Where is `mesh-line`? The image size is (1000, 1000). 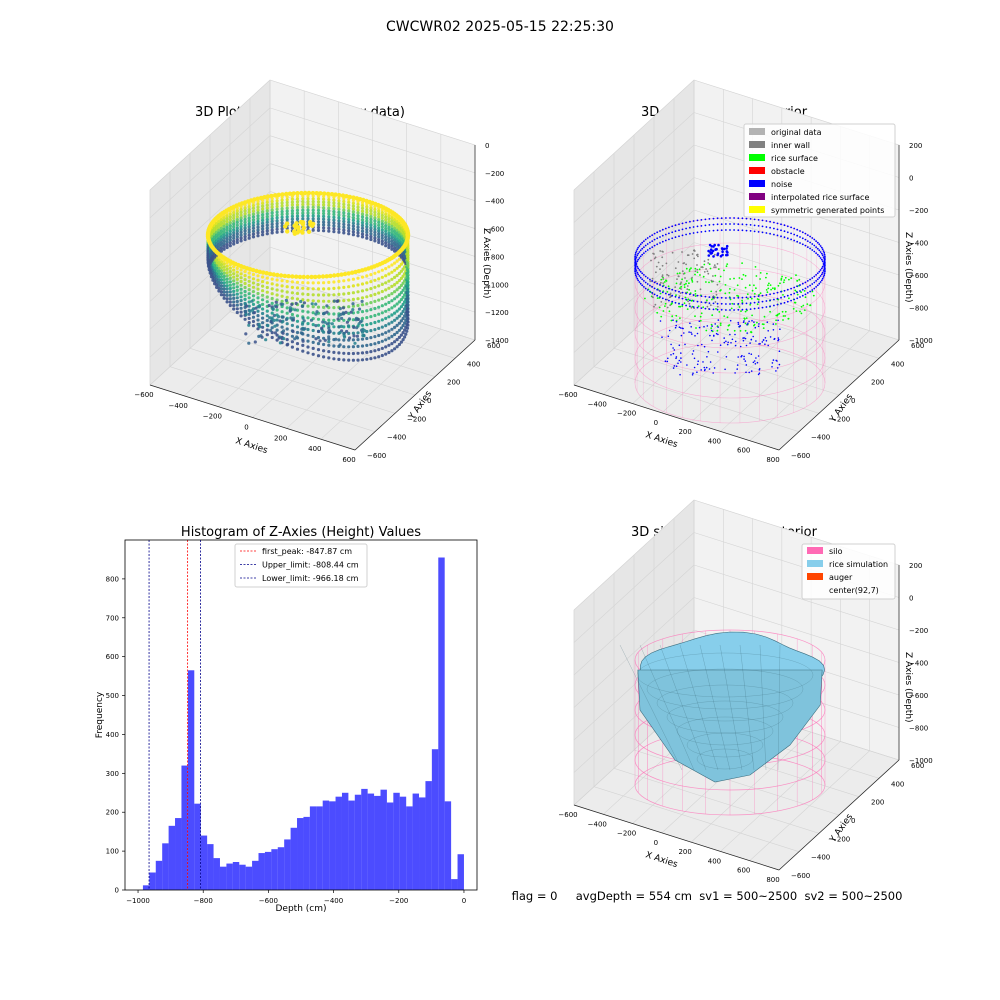 mesh-line is located at coordinates (725, 703).